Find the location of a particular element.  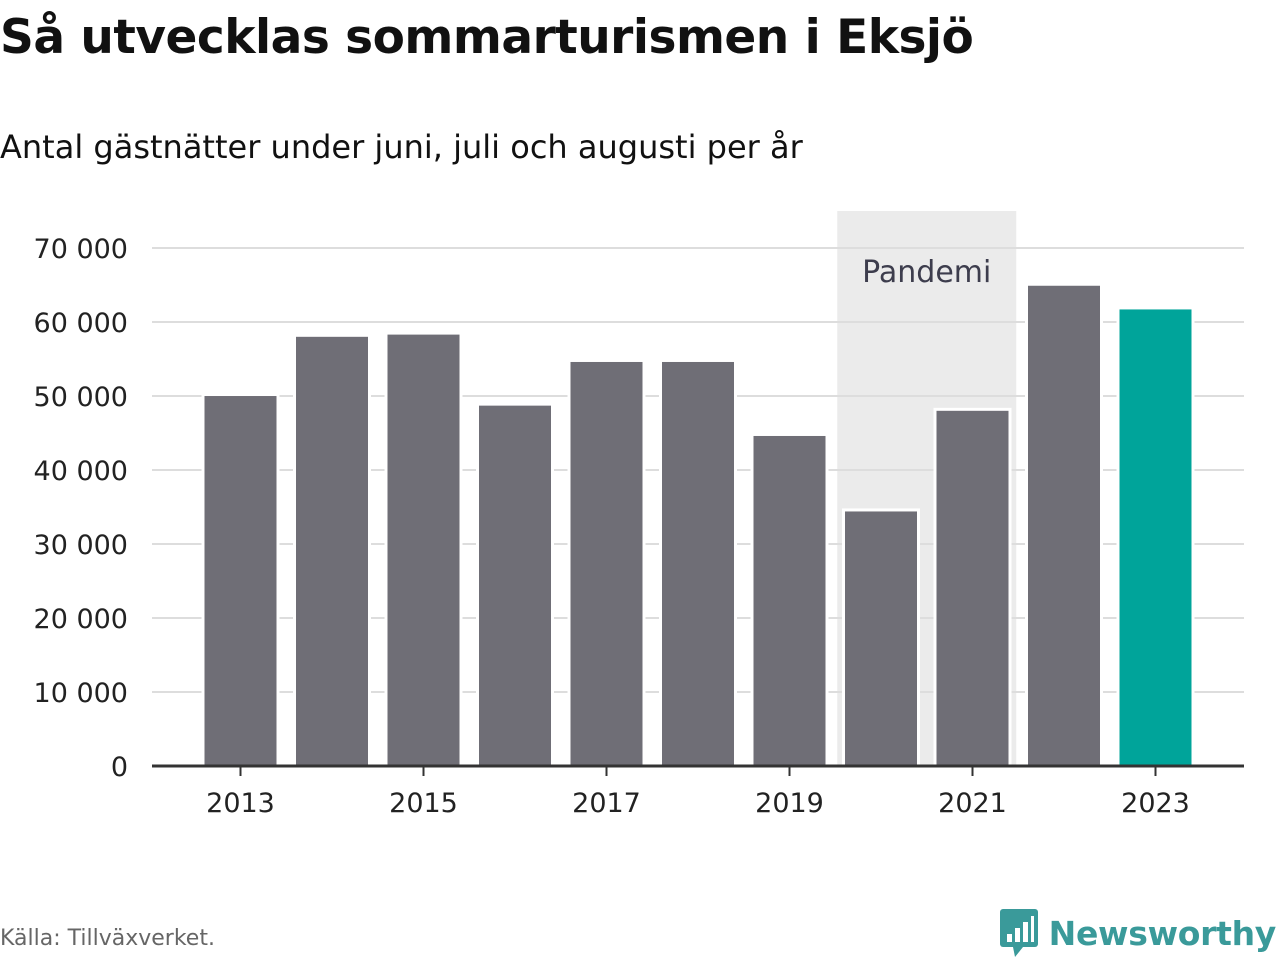

y-tick-label: 30 000 is located at coordinates (81, 545).